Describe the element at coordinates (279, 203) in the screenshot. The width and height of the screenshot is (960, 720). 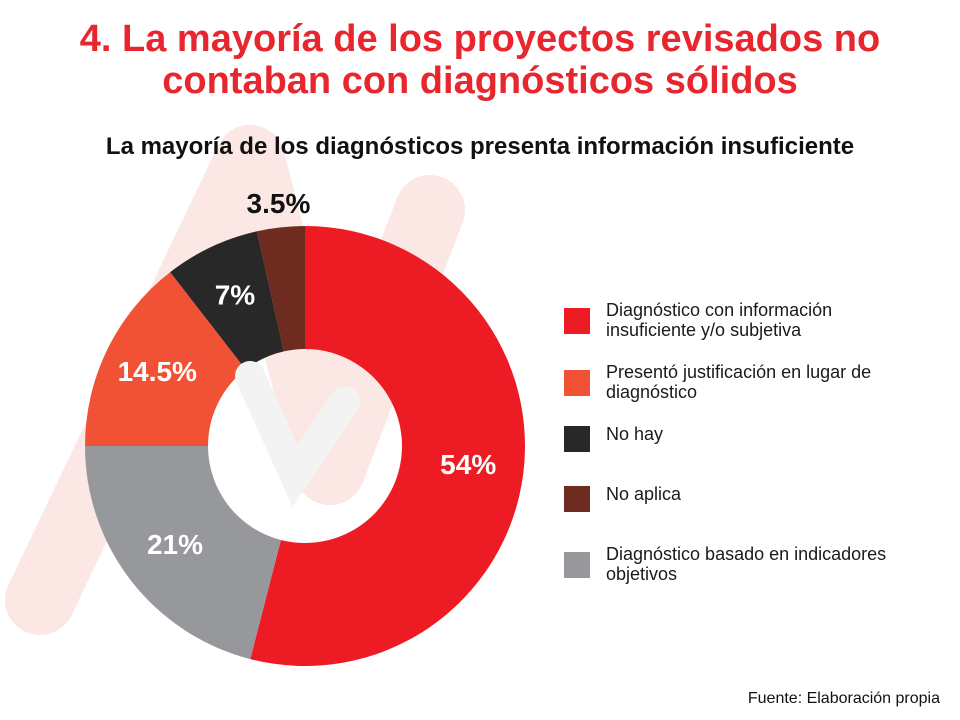
I see `slice-value-label: 3.5%` at that location.